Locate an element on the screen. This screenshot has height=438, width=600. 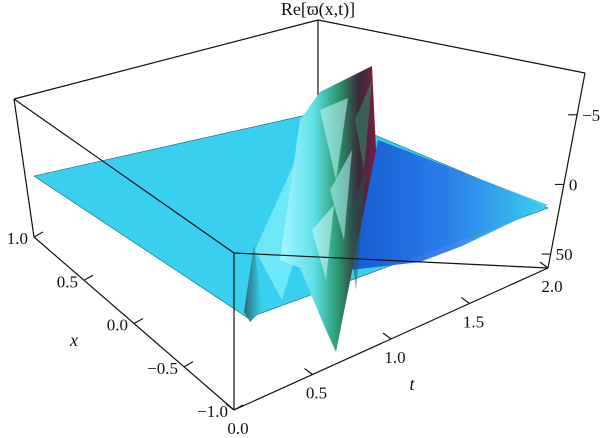
x-tick-label: 0.0 is located at coordinates (117, 325).